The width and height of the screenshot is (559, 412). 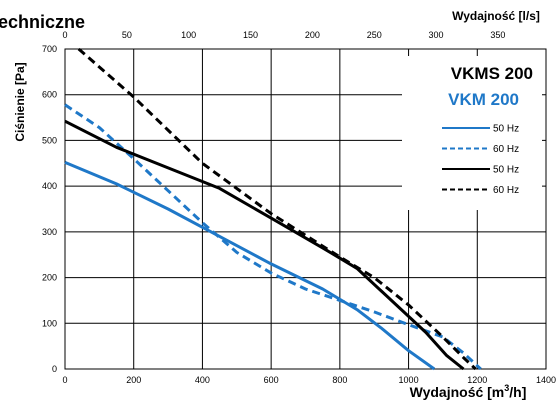 I want to click on x-top-tick-label: 200, so click(x=312, y=35).